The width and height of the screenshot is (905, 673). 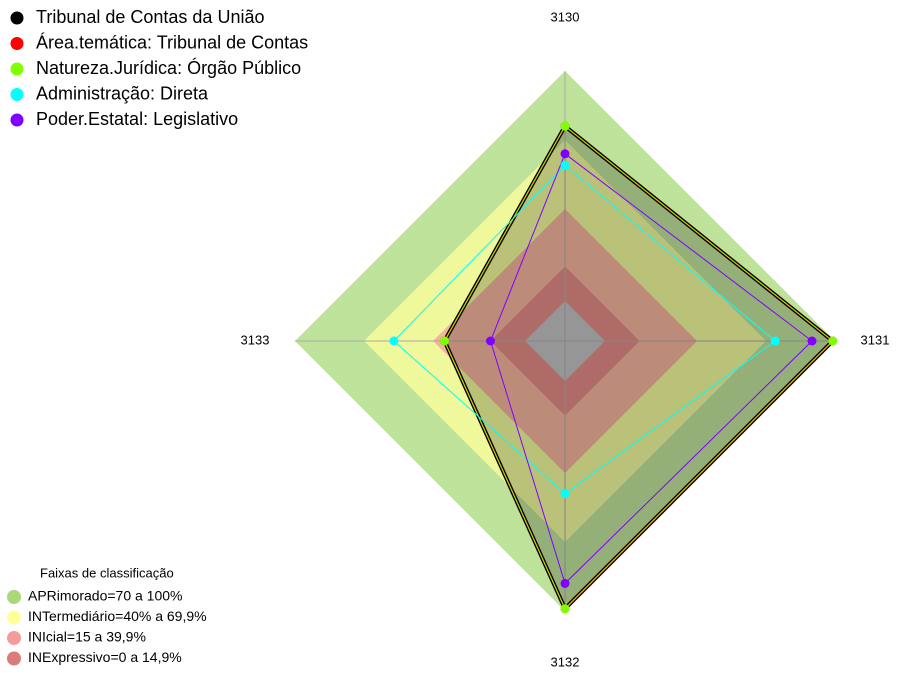 What do you see at coordinates (150, 17) in the screenshot?
I see `legend-label: Tribunal de Contas da União` at bounding box center [150, 17].